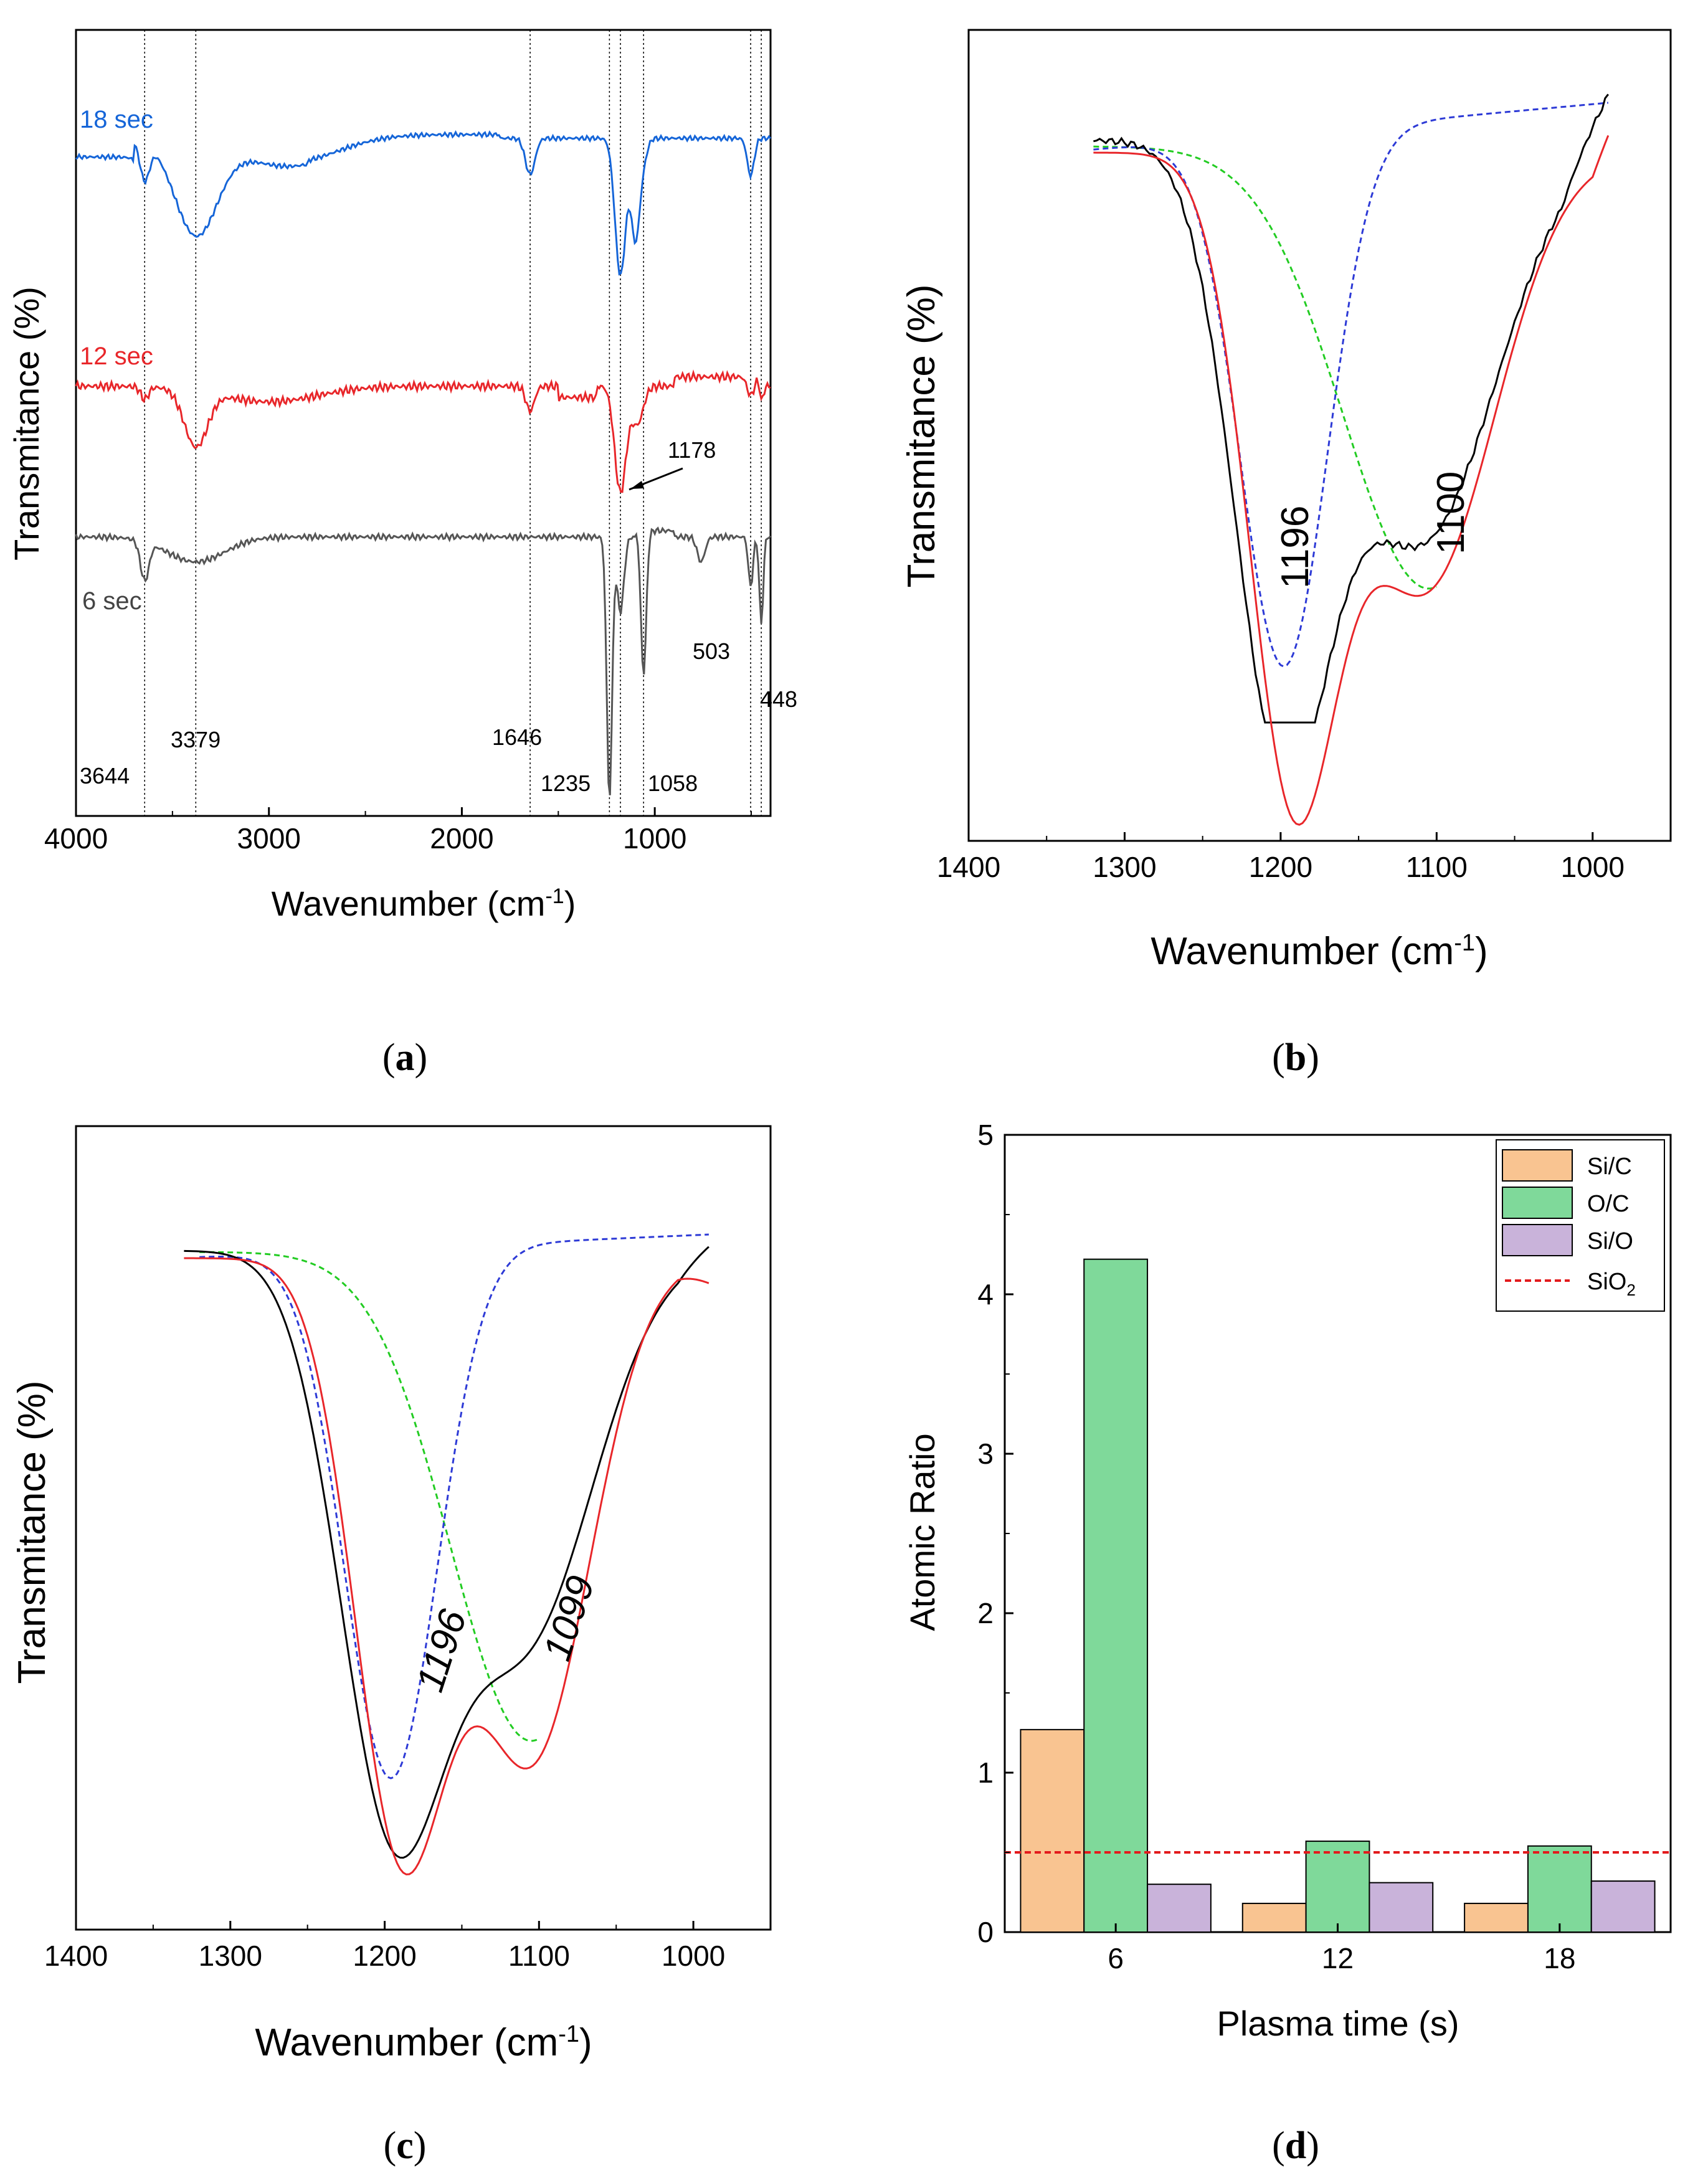 The height and width of the screenshot is (2180, 1708). Describe the element at coordinates (1116, 1958) in the screenshot. I see `x-tick-label: 6` at that location.